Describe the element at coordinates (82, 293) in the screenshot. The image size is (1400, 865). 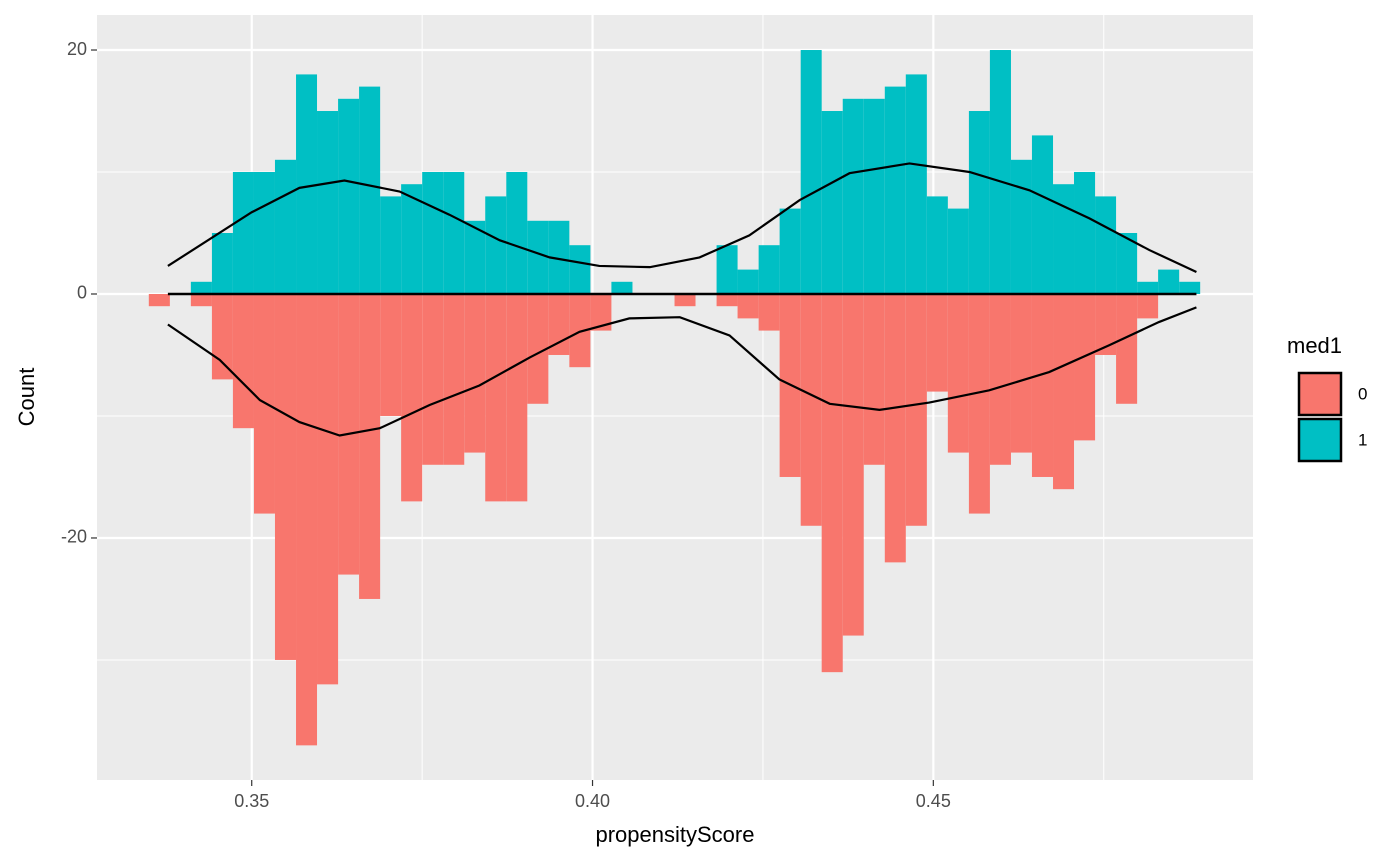
I see `y-tick-label: 0` at that location.